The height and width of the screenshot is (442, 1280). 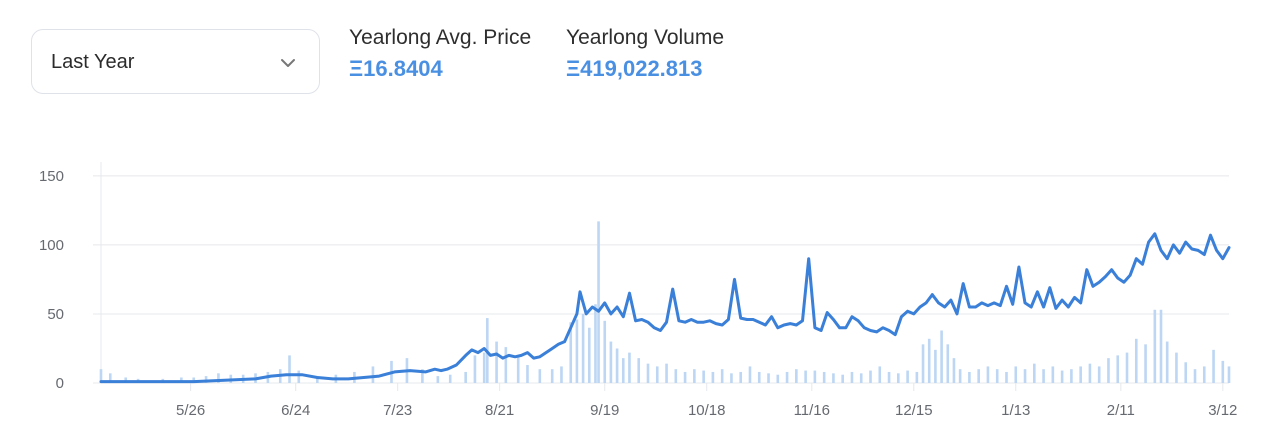 I want to click on avg-price-label: Yearlong Avg. Price, so click(x=440, y=37).